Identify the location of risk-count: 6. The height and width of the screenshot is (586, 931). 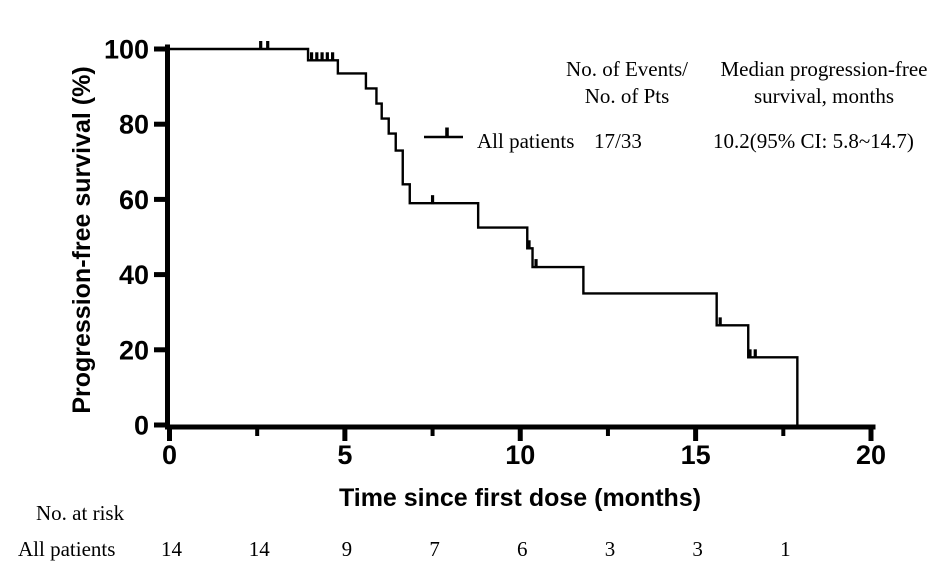
(522, 549).